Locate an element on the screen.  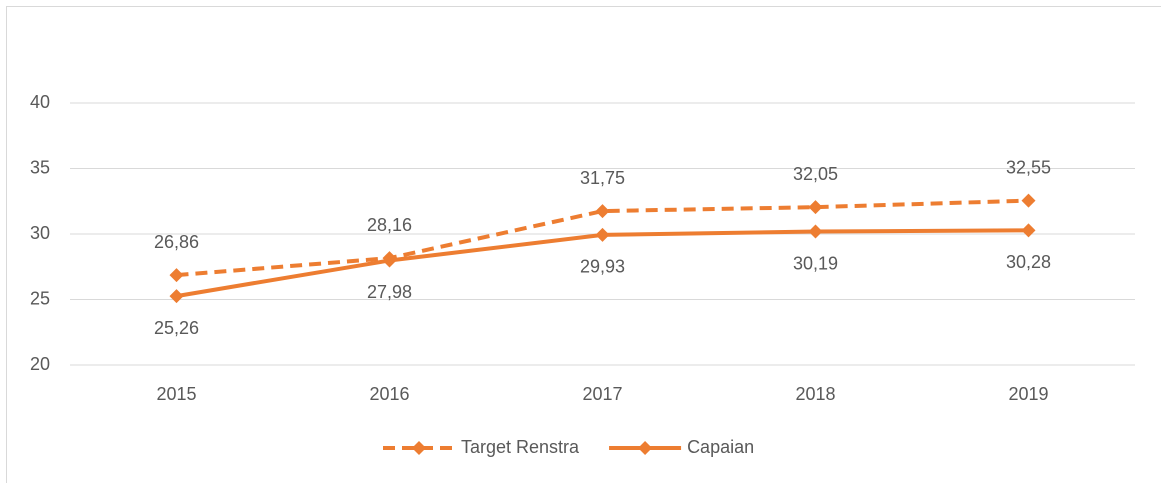
data-label: 25,26 is located at coordinates (176, 328).